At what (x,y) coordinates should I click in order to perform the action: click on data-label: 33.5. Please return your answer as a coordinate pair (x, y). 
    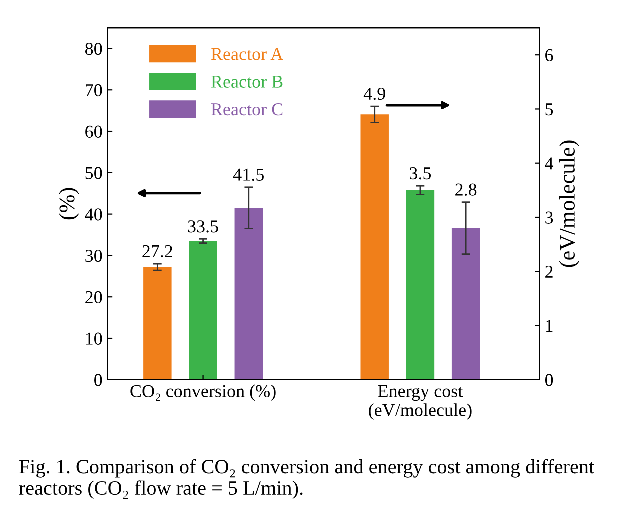
    Looking at the image, I should click on (203, 226).